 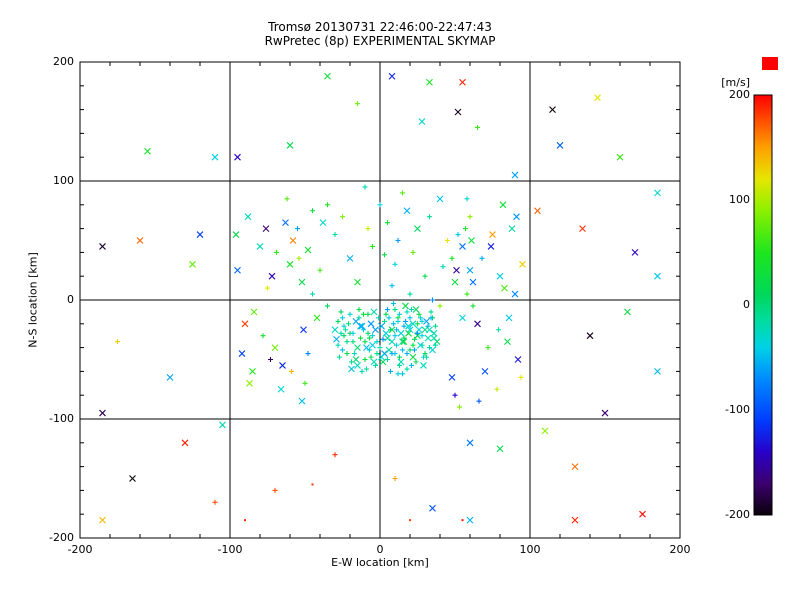 I want to click on x-tick-label: -100, so click(x=230, y=549).